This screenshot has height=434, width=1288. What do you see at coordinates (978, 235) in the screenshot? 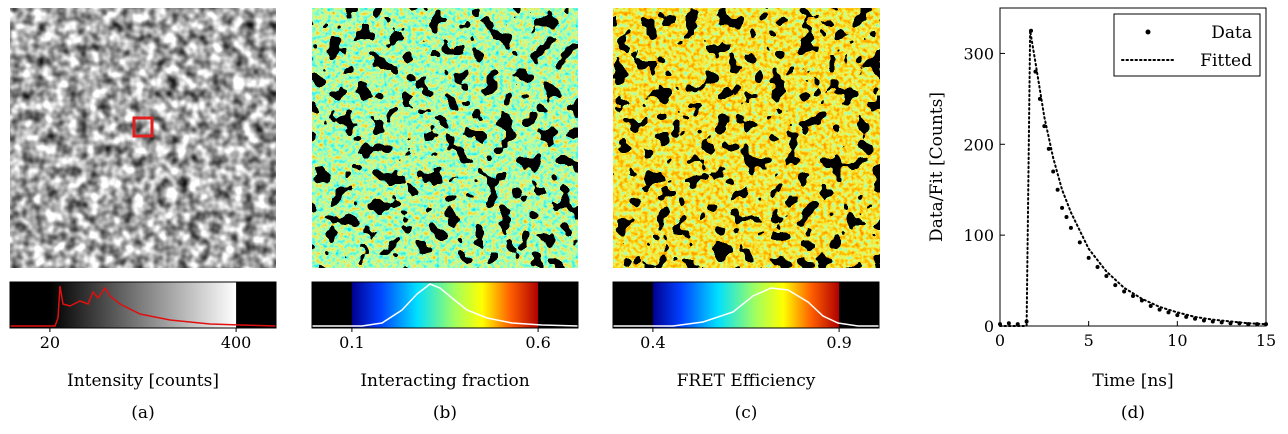
I see `y-tick-label: 100` at bounding box center [978, 235].